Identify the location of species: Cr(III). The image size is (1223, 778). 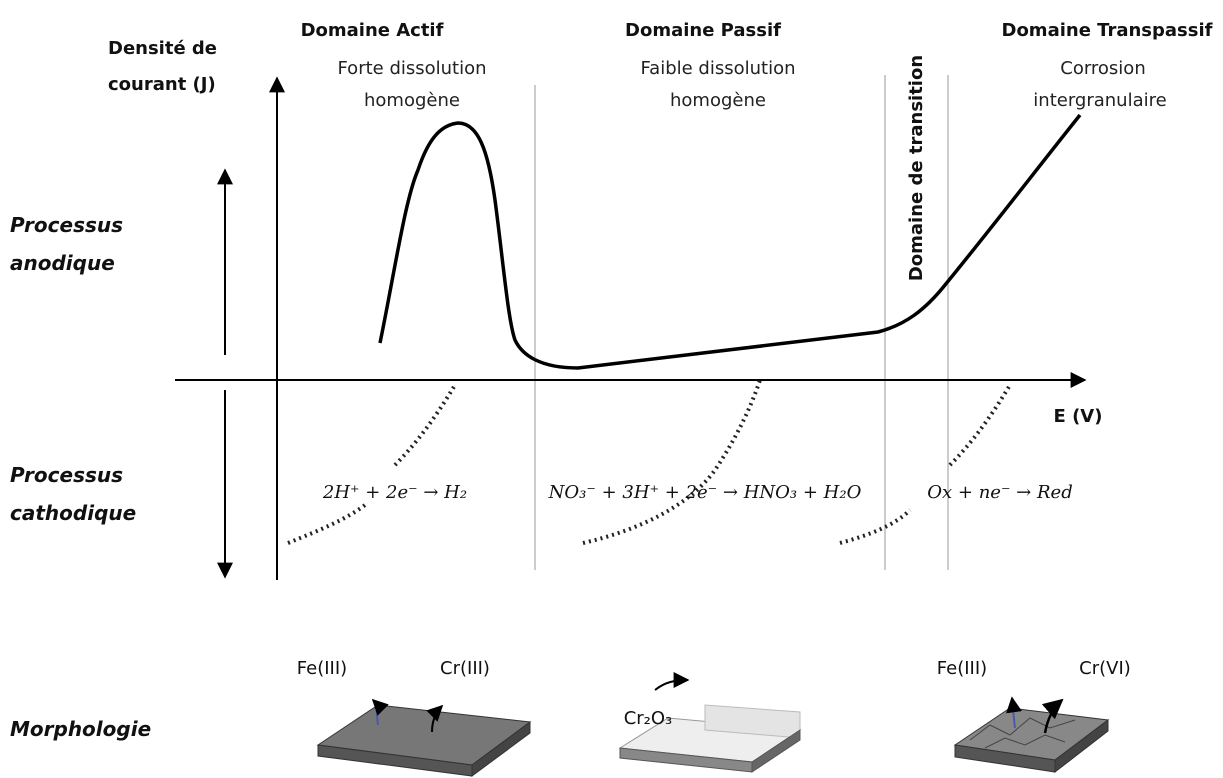
(465, 668).